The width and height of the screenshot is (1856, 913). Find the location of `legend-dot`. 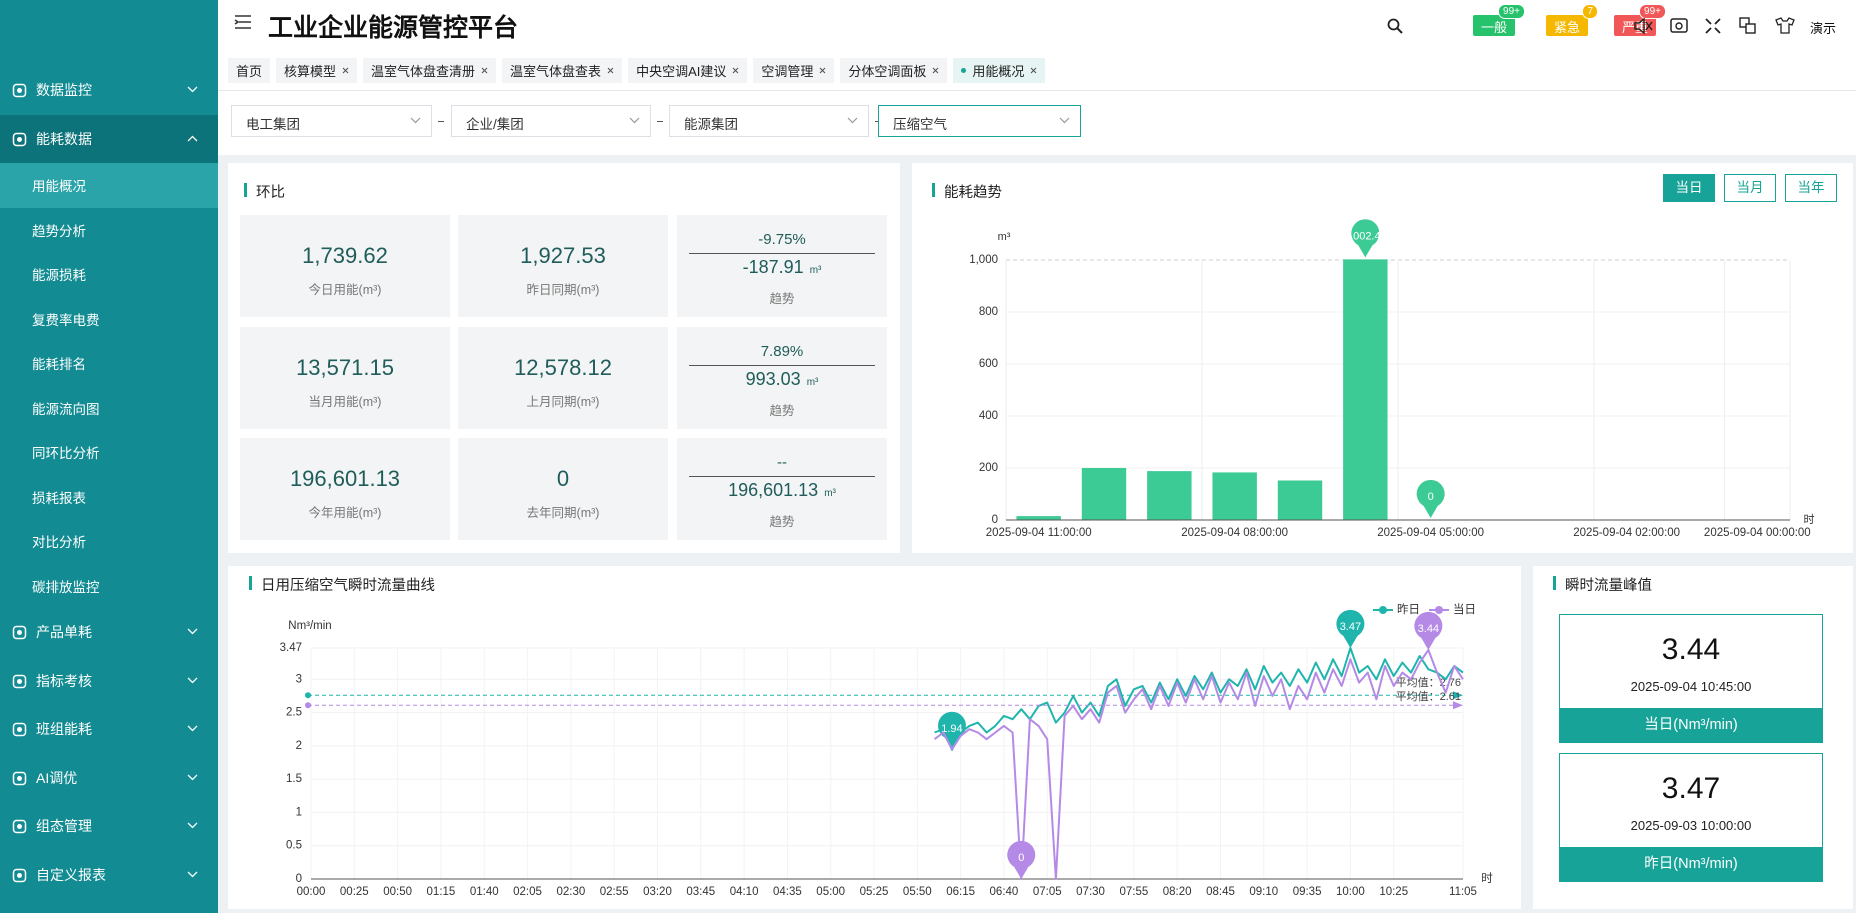

legend-dot is located at coordinates (1383, 610).